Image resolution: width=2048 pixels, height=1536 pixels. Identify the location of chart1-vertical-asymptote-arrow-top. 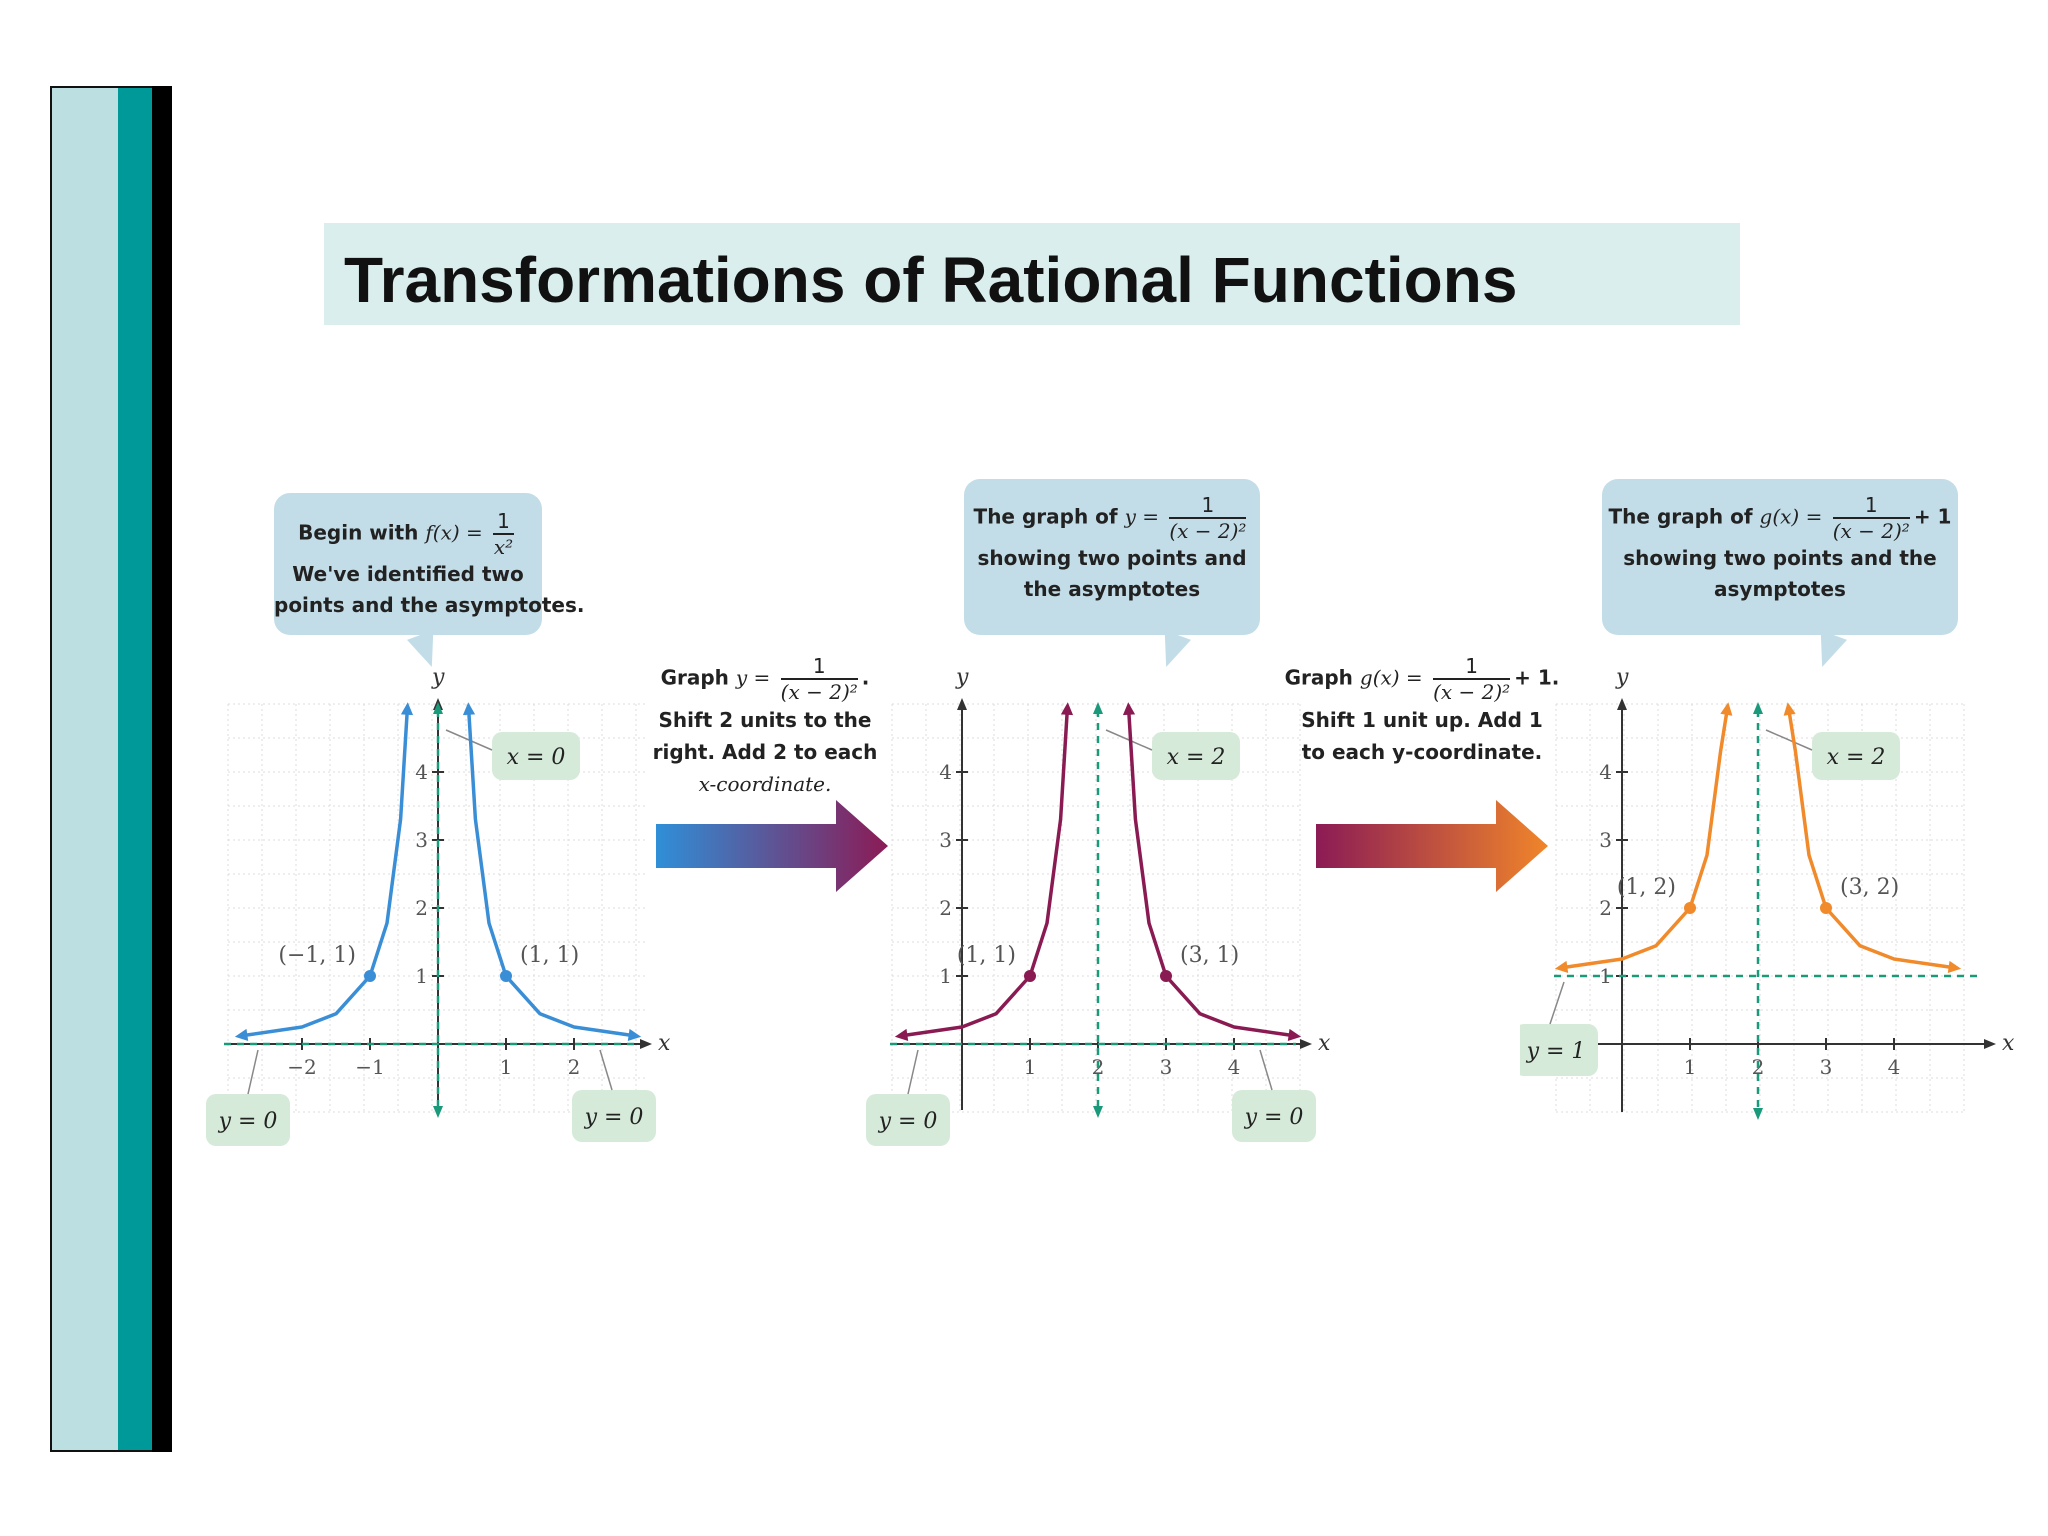
(1098, 708).